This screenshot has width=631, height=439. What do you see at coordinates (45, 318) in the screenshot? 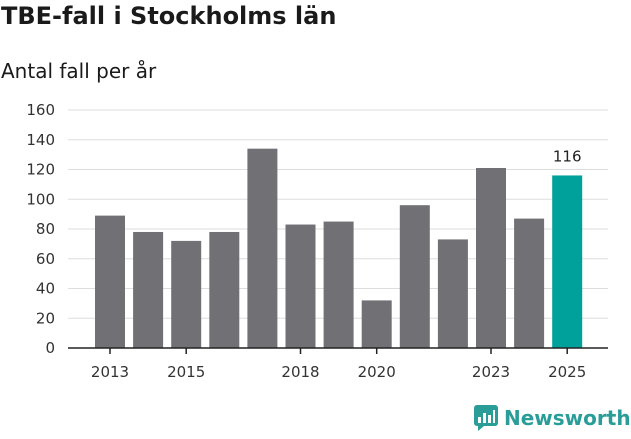
I see `y-tick-label: 20` at bounding box center [45, 318].